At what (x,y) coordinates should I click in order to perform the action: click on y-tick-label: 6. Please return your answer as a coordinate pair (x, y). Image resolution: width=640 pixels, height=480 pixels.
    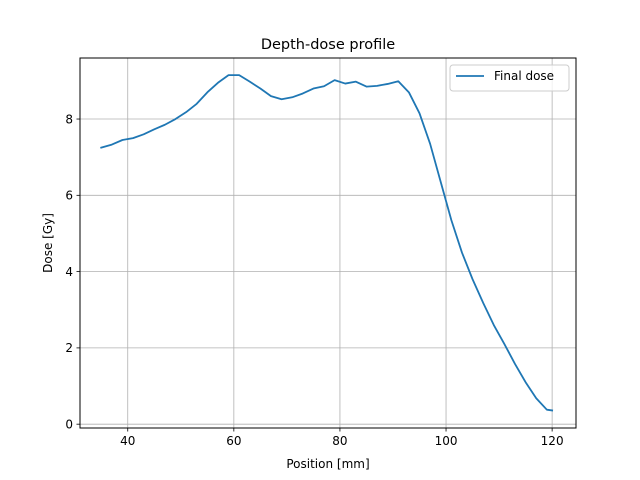
    Looking at the image, I should click on (69, 196).